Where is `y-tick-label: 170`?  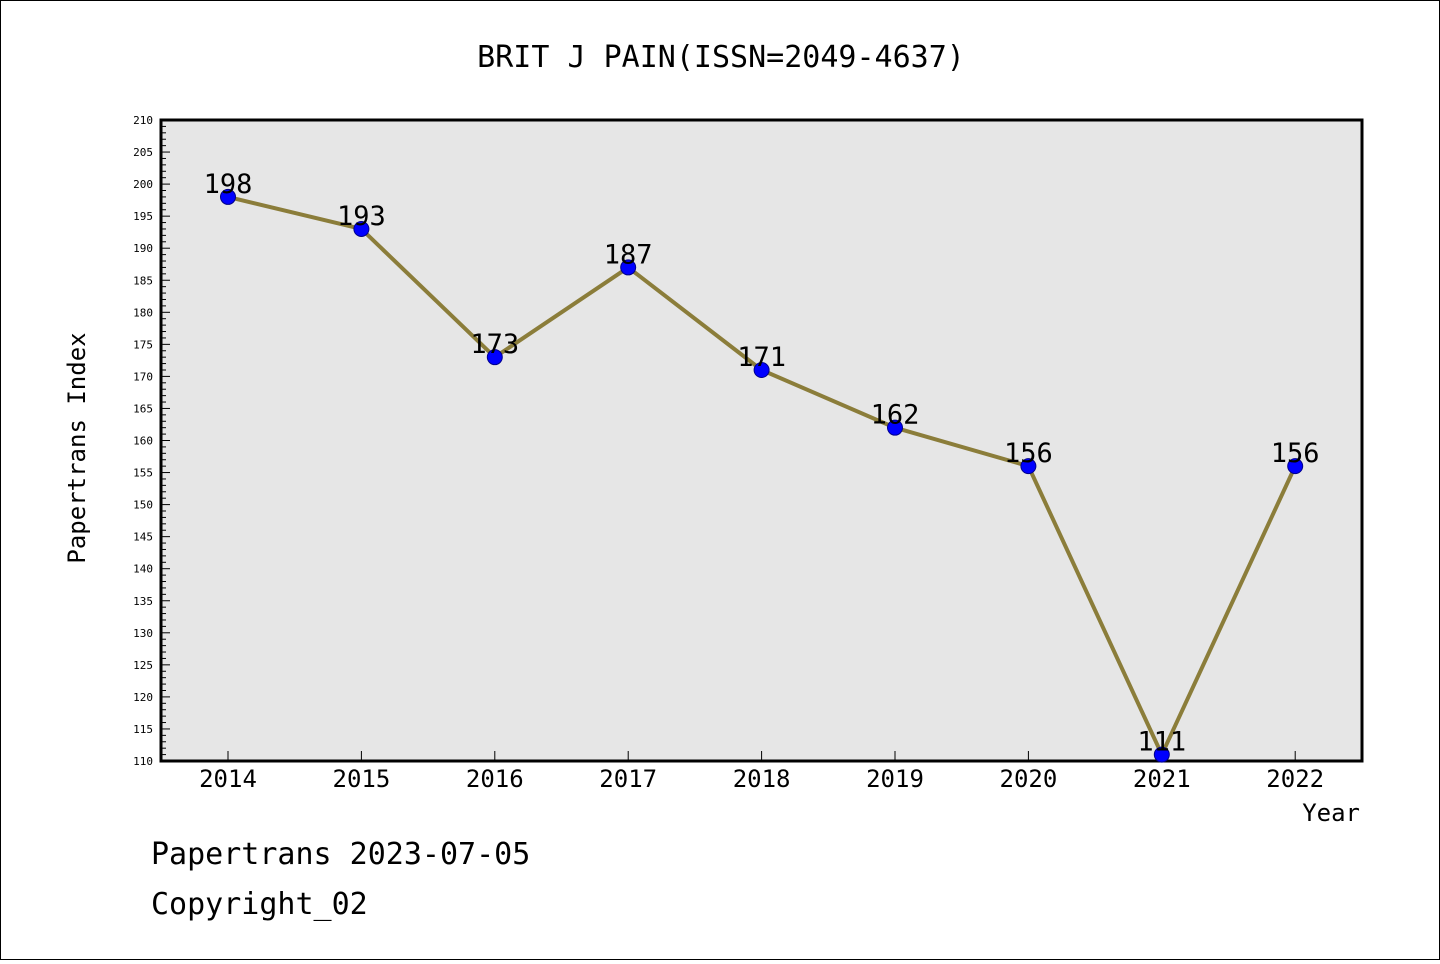 y-tick-label: 170 is located at coordinates (143, 376).